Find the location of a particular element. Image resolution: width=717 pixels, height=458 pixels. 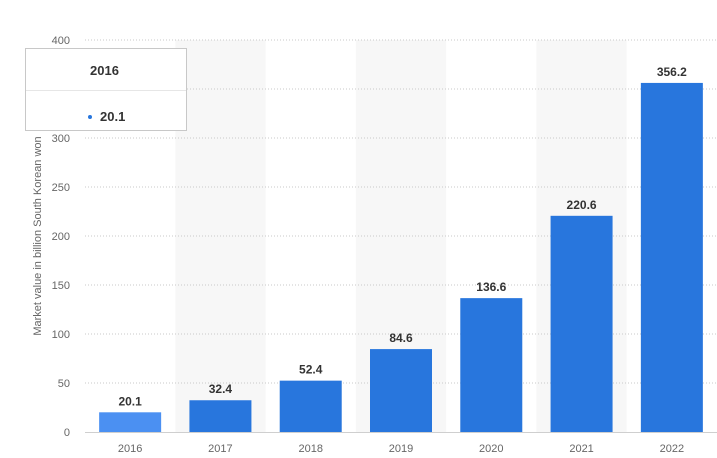

bar-2019 is located at coordinates (401, 390).